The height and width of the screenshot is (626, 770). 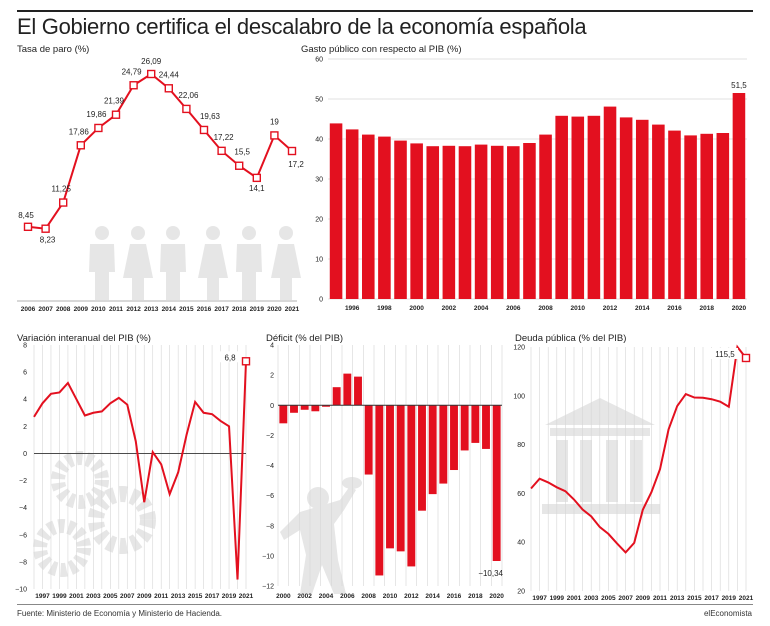 What do you see at coordinates (319, 60) in the screenshot?
I see `gasto-y-tick: 60` at bounding box center [319, 60].